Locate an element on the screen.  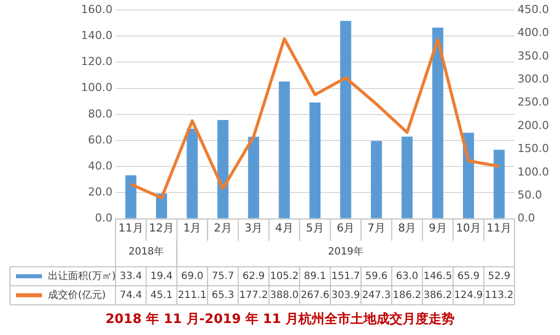
x-tick-label: 10月 is located at coordinates (468, 227).